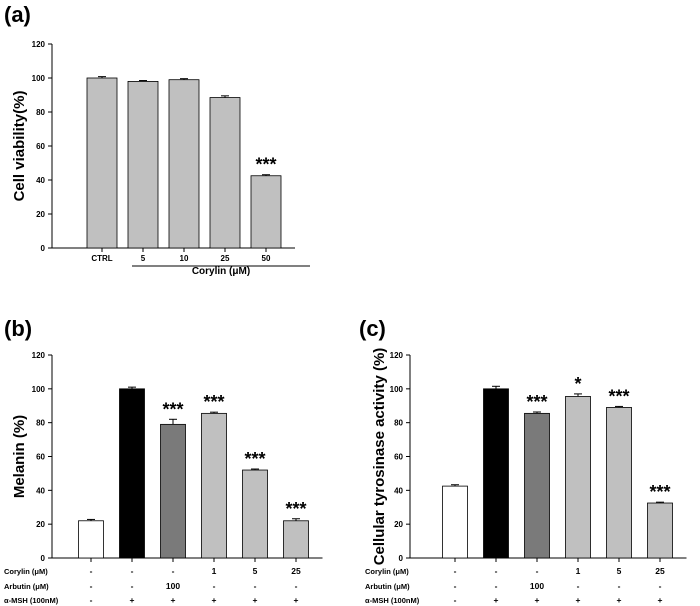 This screenshot has height=606, width=700. What do you see at coordinates (577, 384) in the screenshot?
I see `significance-marker: *` at bounding box center [577, 384].